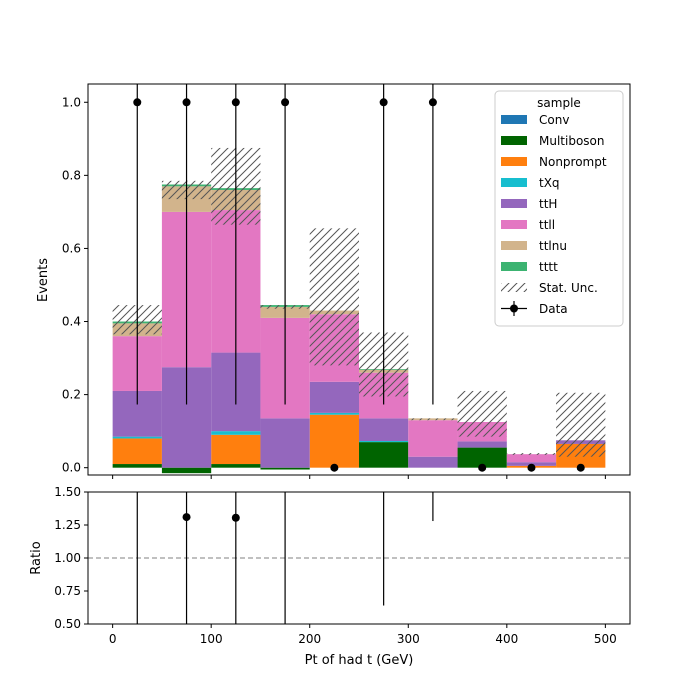 The image size is (700, 700). I want to click on legend-swatch-multiboson, so click(514, 140).